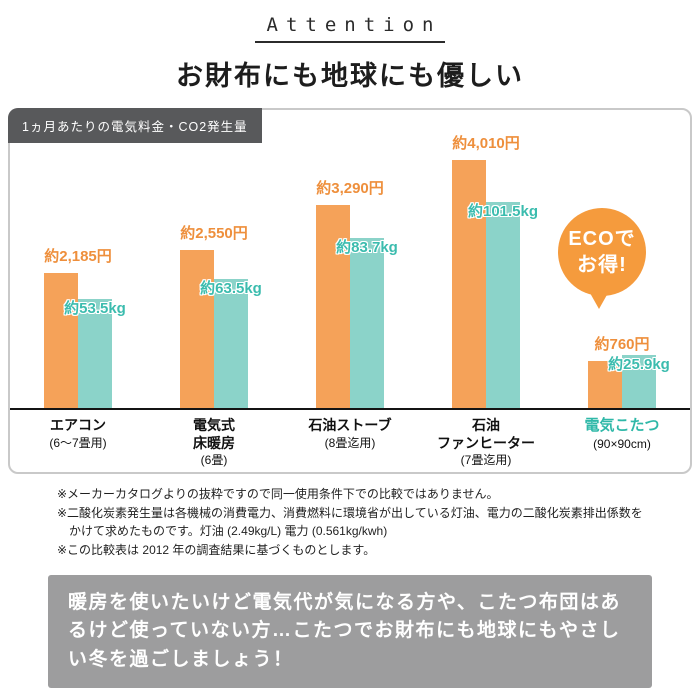  Describe the element at coordinates (214, 460) in the screenshot. I see `category-size: (6畳)` at that location.